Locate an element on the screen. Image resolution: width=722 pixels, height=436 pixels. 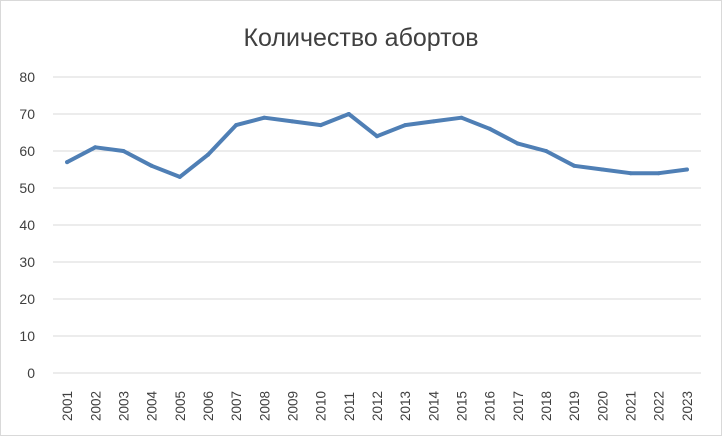
data-point-2019 is located at coordinates (574, 165).